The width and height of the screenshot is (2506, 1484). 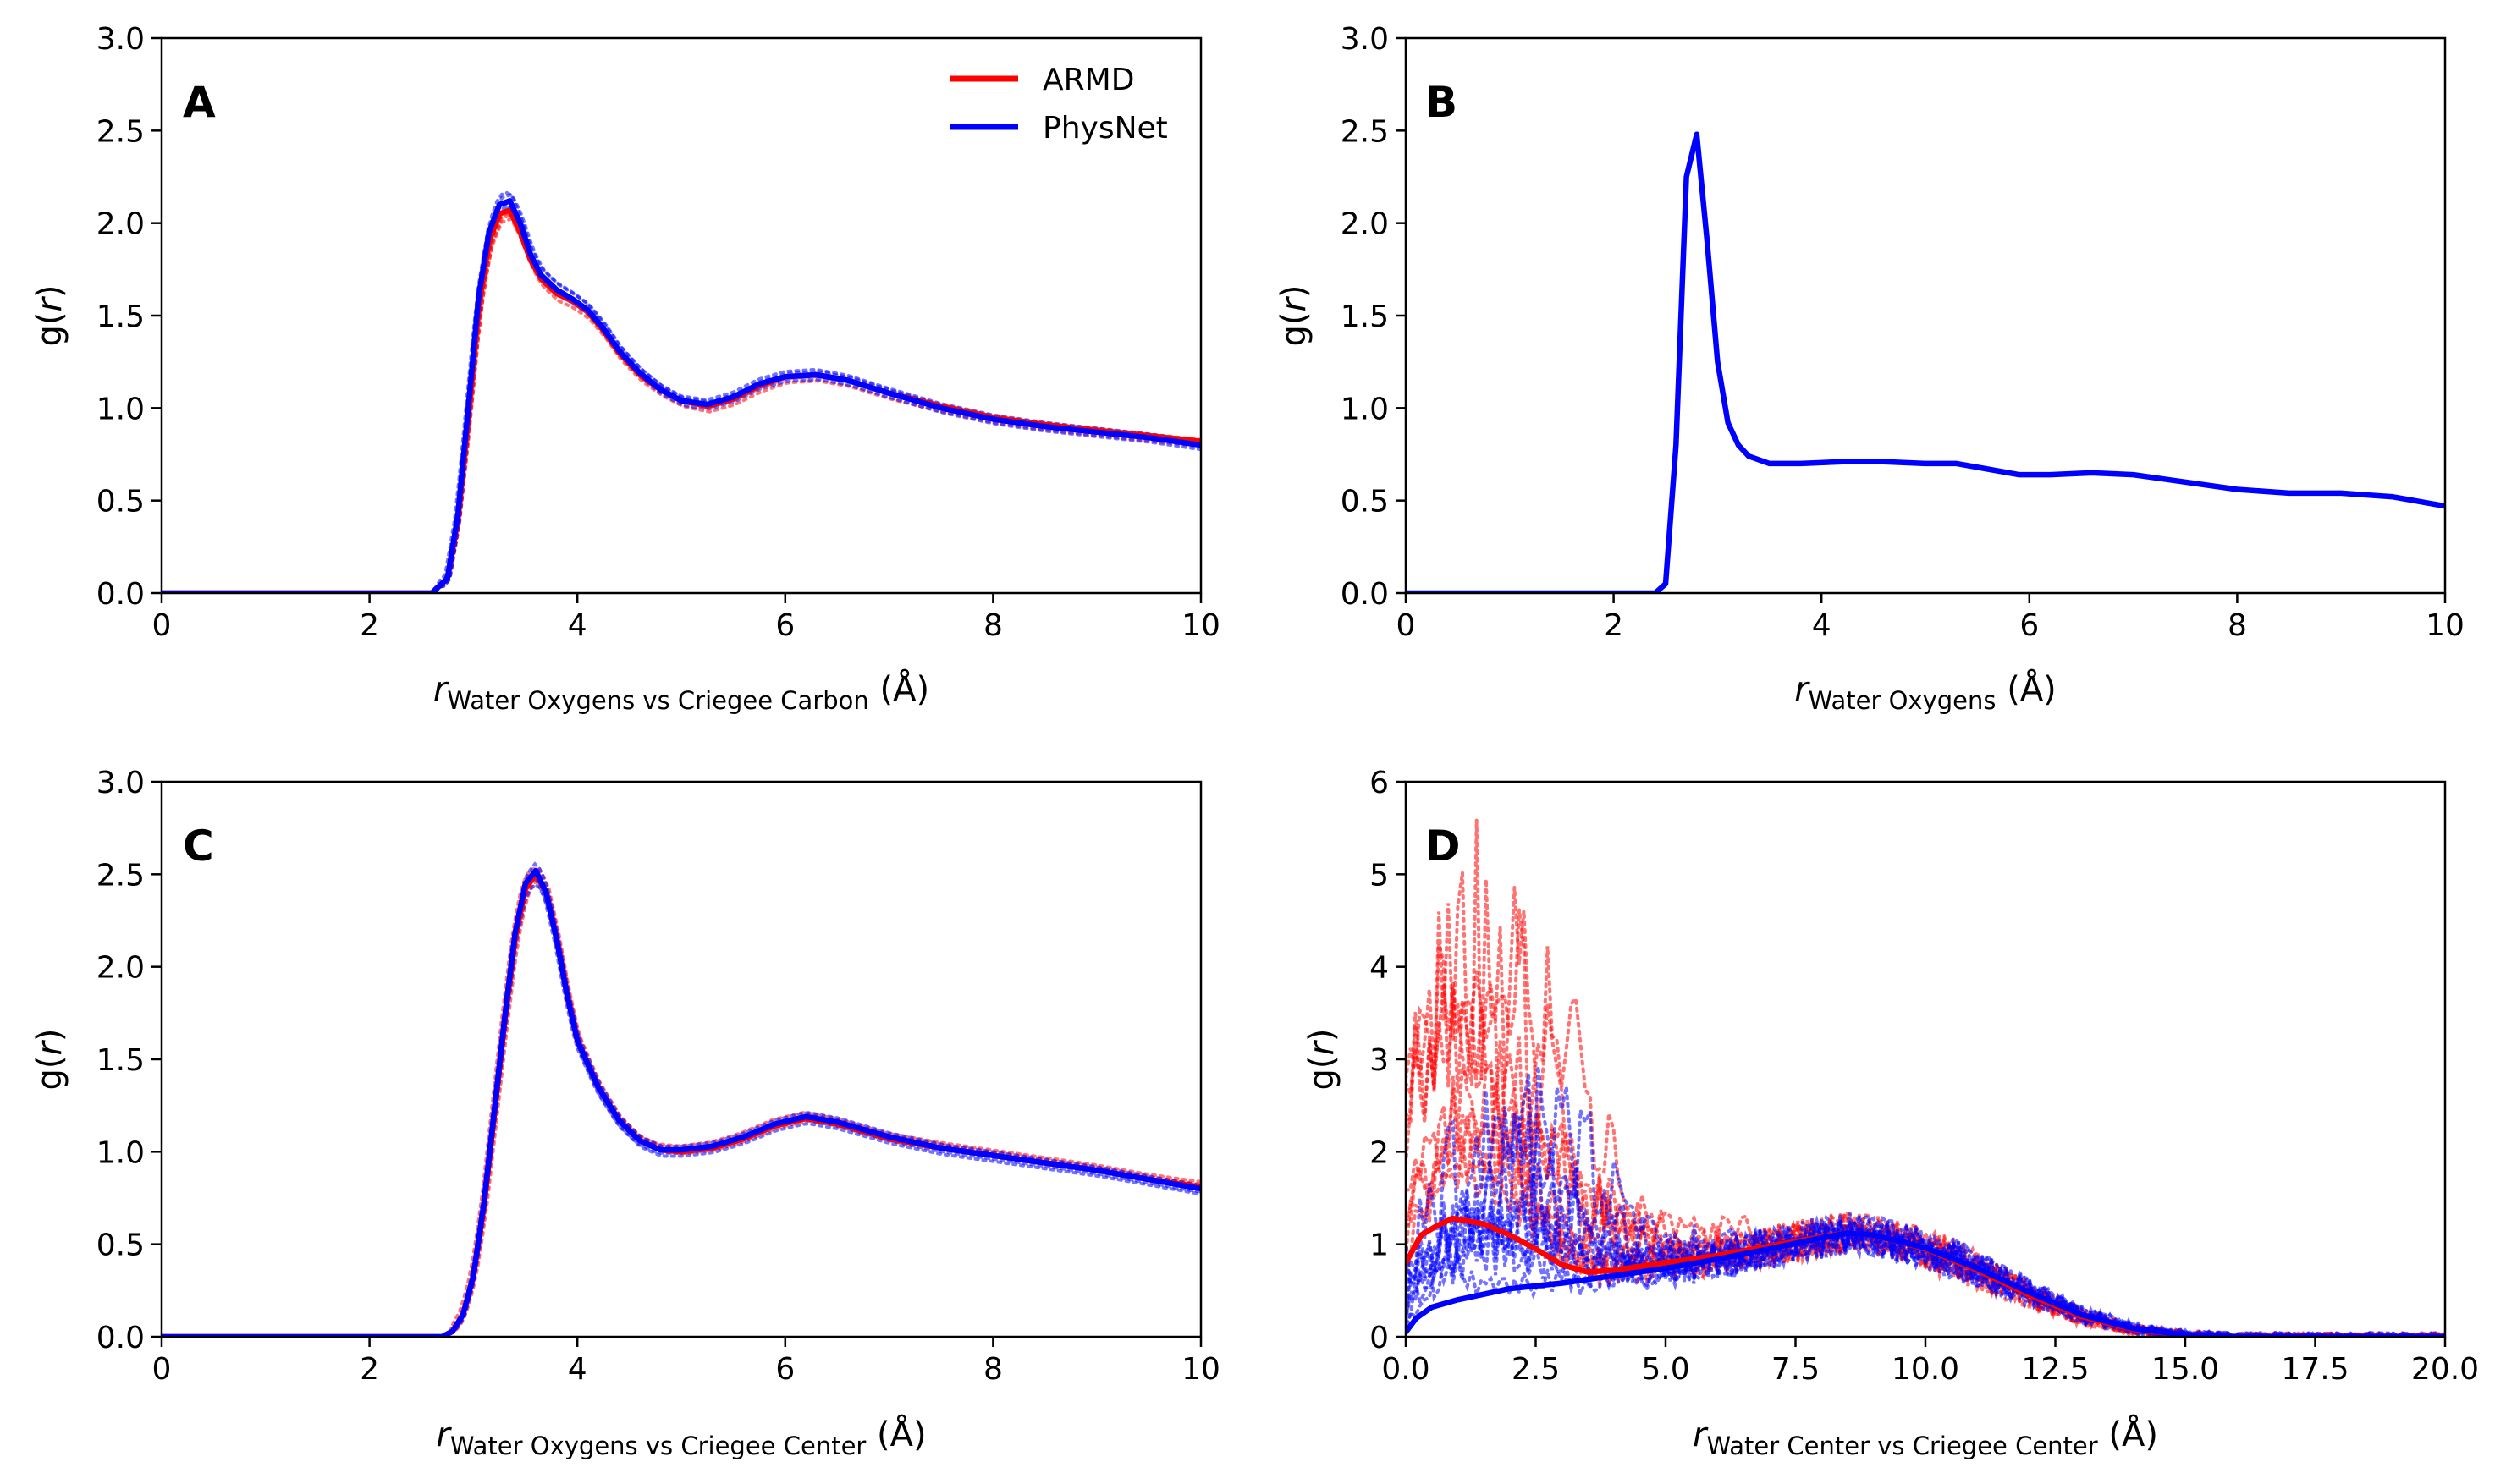 What do you see at coordinates (1379, 1338) in the screenshot?
I see `y-tick-label: 0` at bounding box center [1379, 1338].